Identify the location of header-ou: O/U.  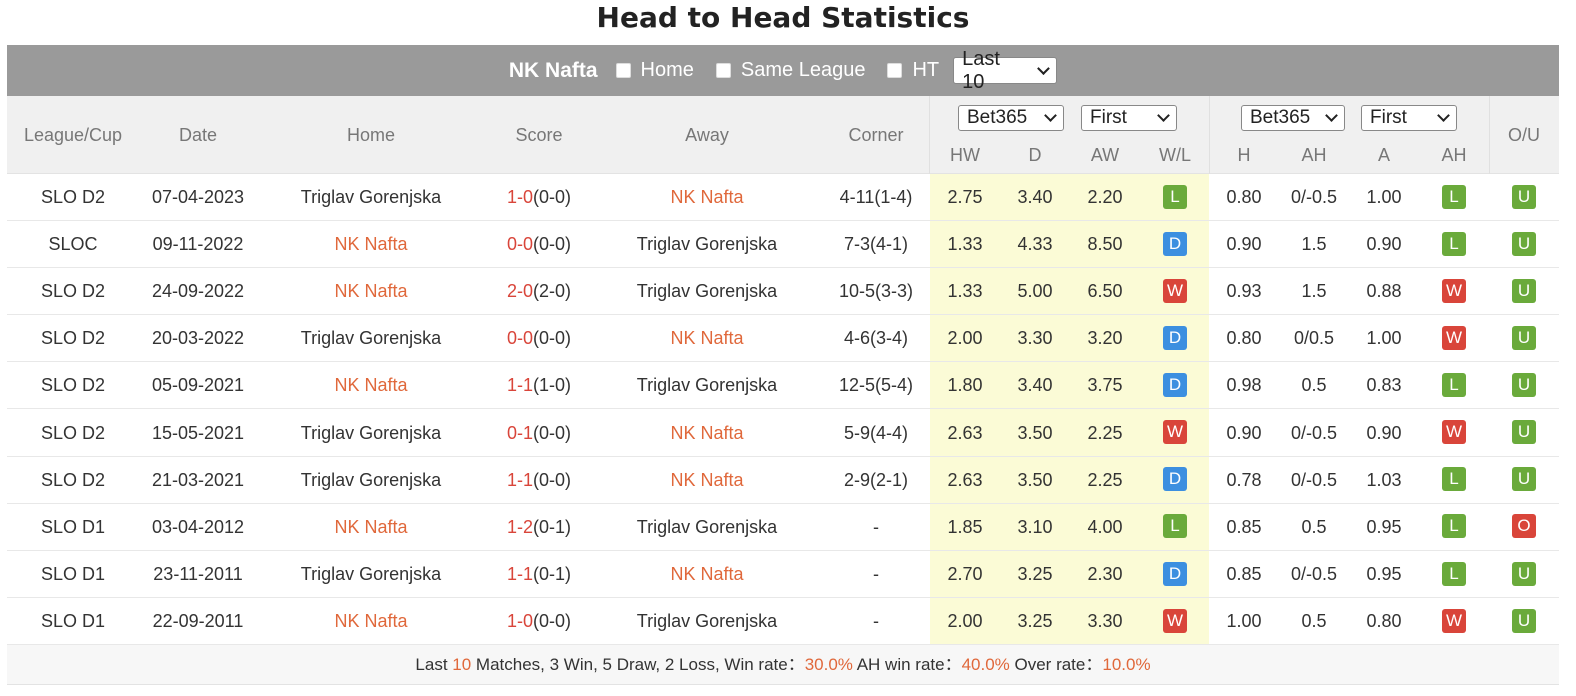
(1523, 135).